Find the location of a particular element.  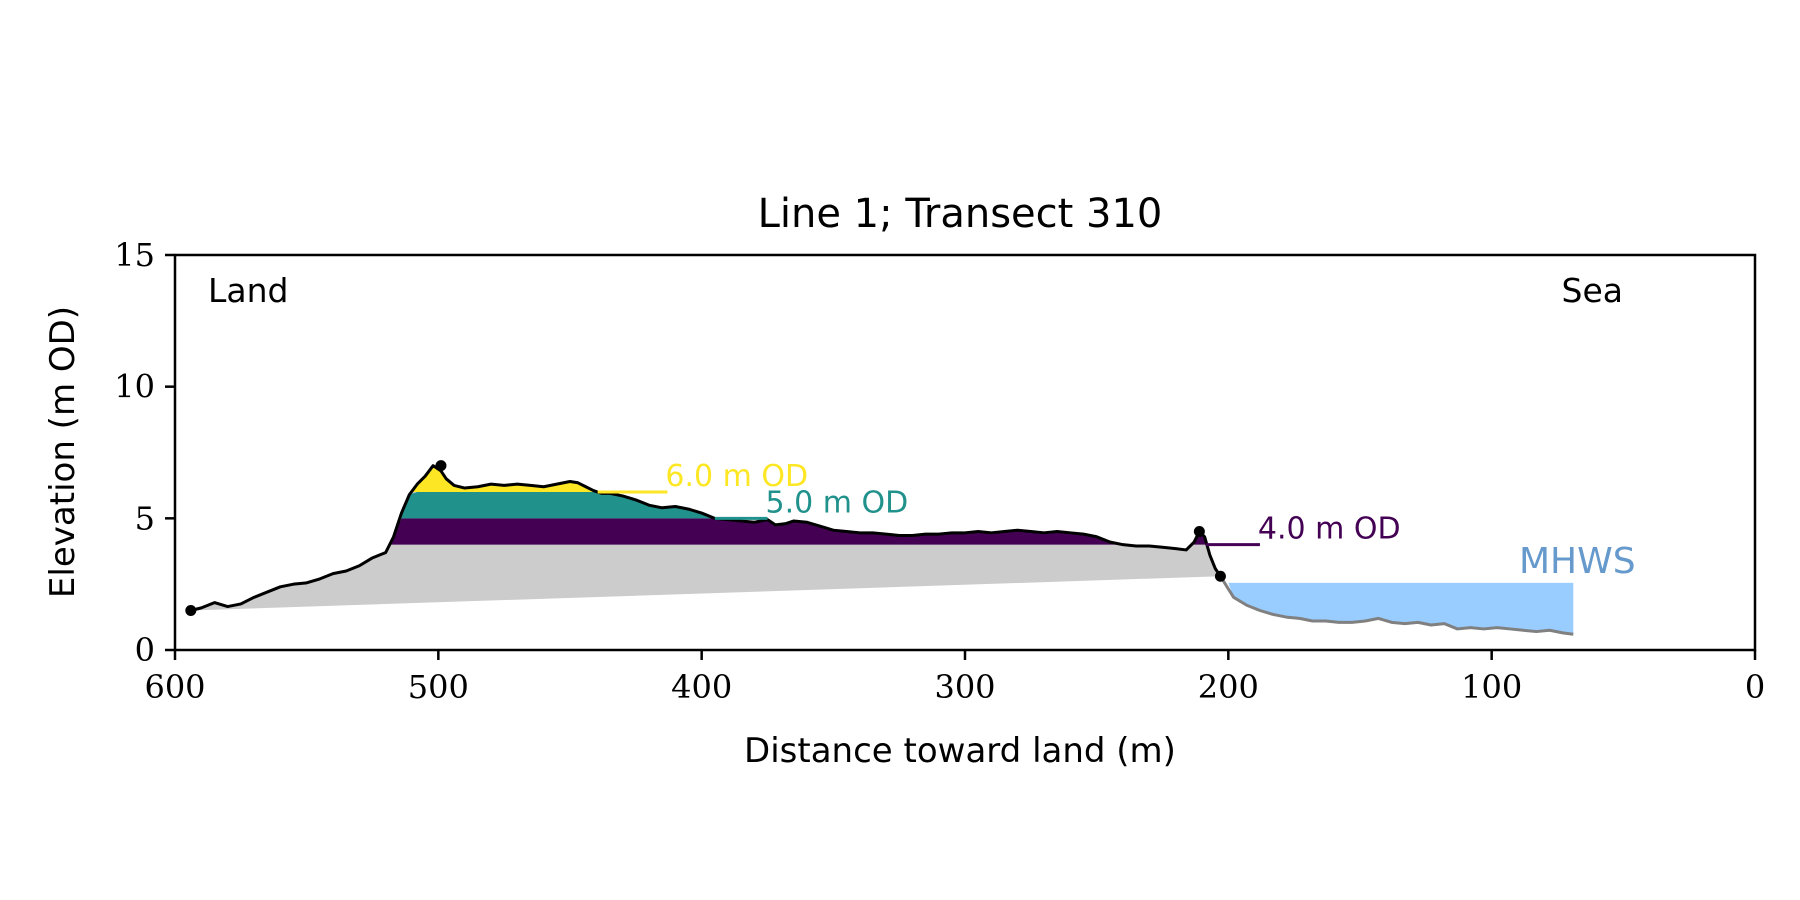

y-tick-label-2: 10 is located at coordinates (134, 387).